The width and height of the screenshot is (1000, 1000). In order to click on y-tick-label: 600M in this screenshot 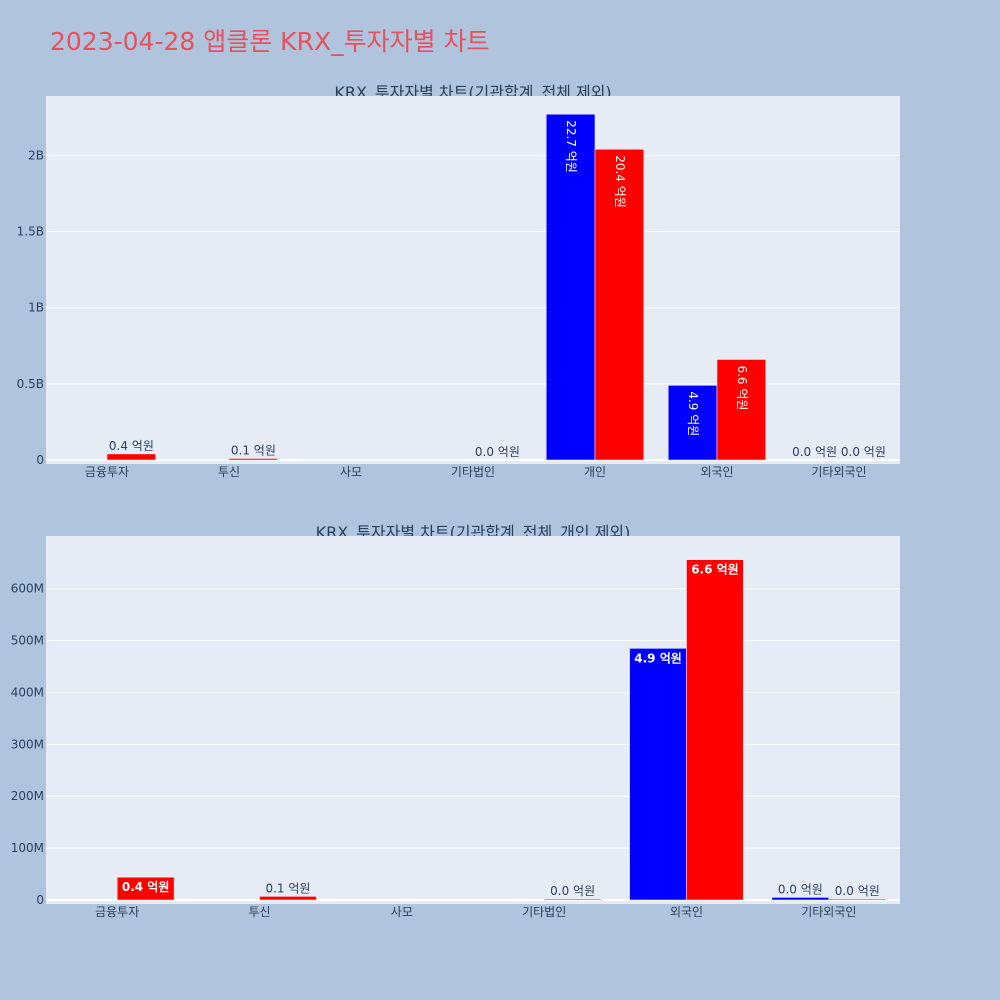, I will do `click(27, 589)`.